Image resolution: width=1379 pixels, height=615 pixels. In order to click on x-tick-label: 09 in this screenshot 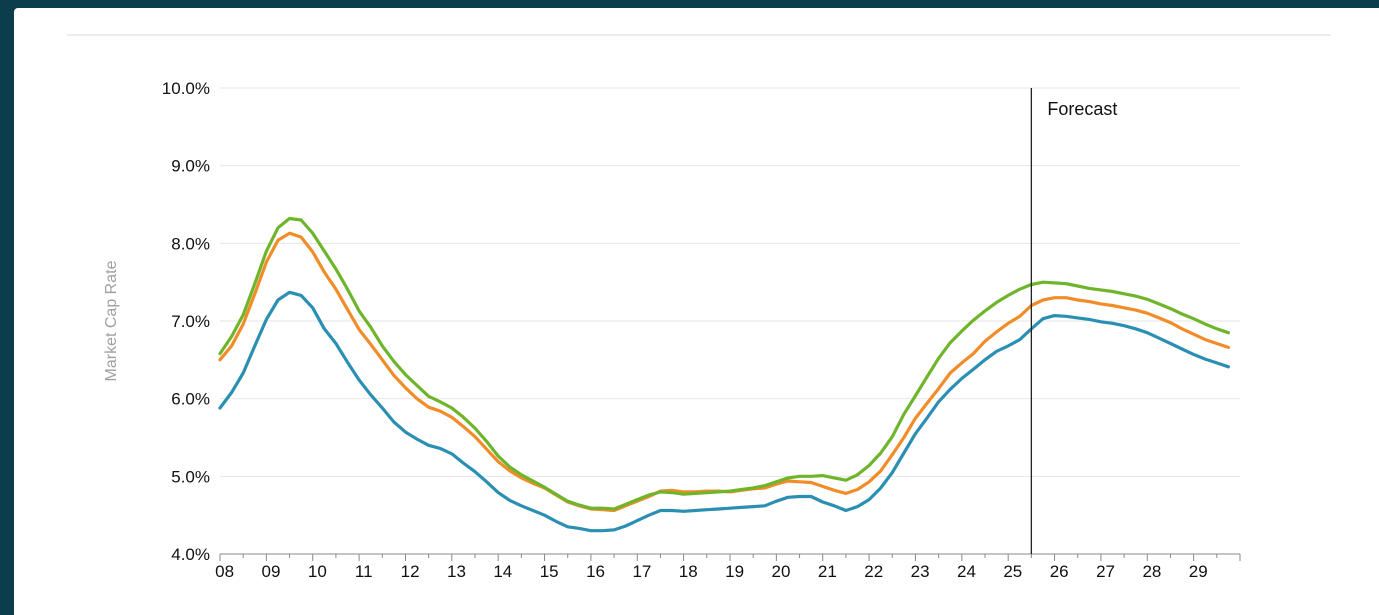, I will do `click(271, 571)`.